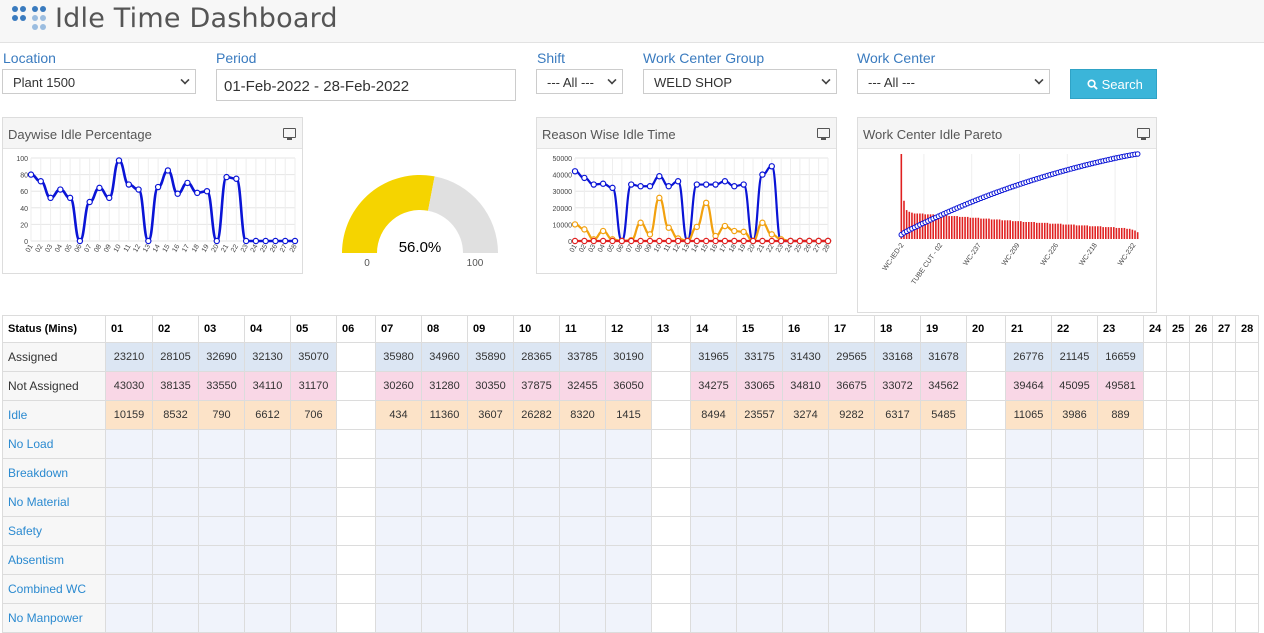  Describe the element at coordinates (129, 329) in the screenshot. I see `day-column-header: 01` at that location.